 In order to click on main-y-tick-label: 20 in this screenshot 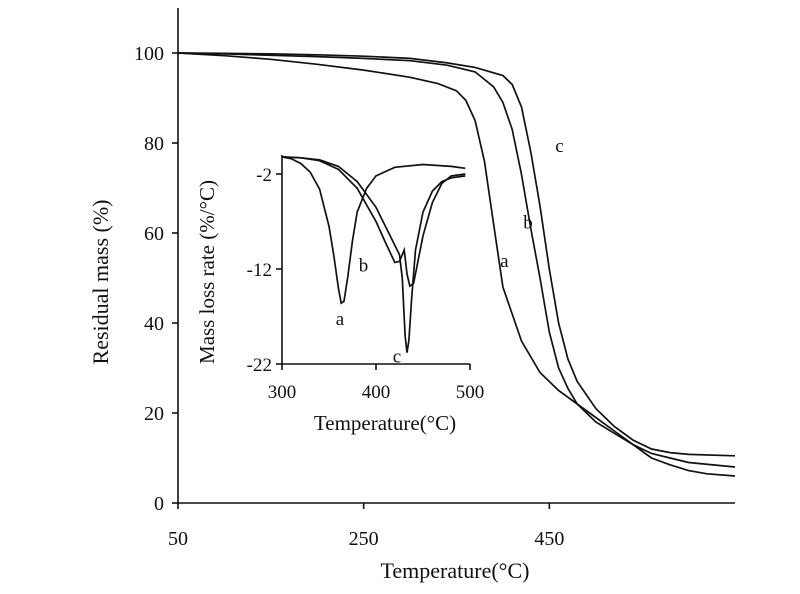, I will do `click(154, 414)`.